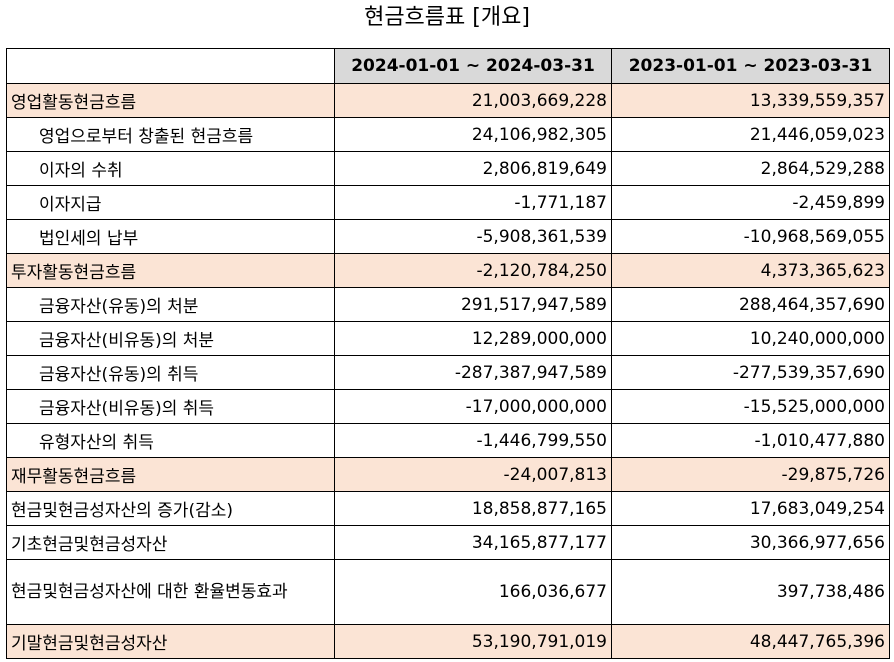  What do you see at coordinates (750, 202) in the screenshot?
I see `row-value-2023: -2,459,899` at bounding box center [750, 202].